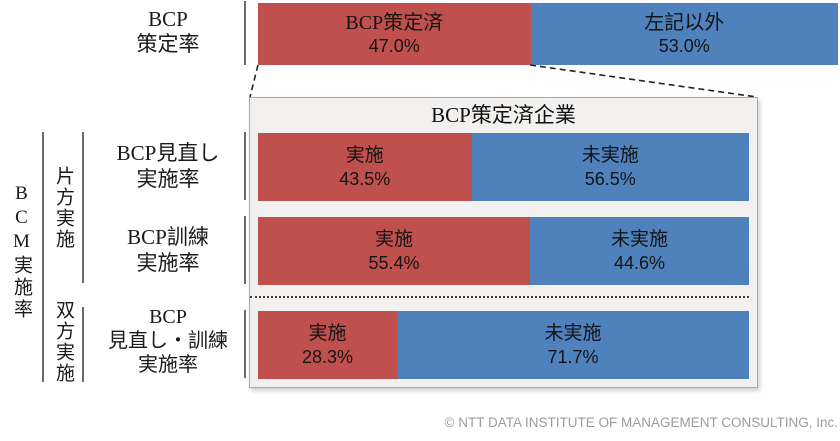 The image size is (840, 441). Describe the element at coordinates (394, 251) in the screenshot. I see `segment-implemented: 実施 55.4%` at that location.